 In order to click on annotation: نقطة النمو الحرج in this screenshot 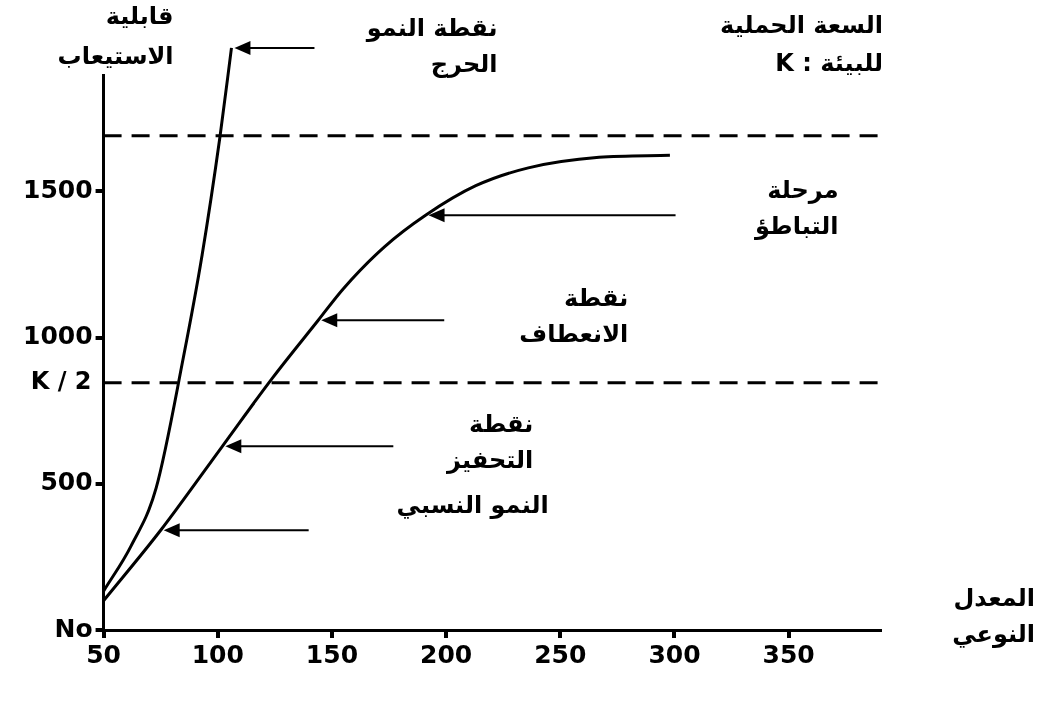, I will do `click(431, 46)`.